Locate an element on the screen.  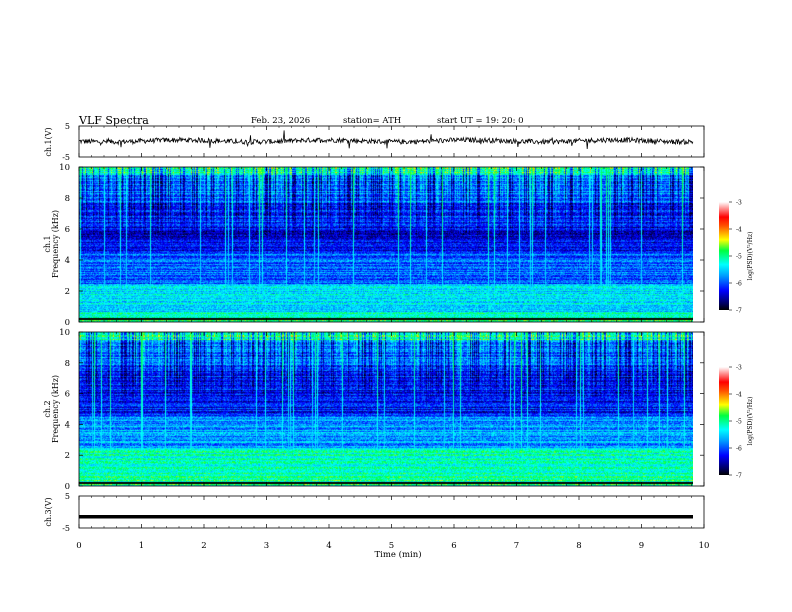
ch1-spec-ylabel2: Frequency (kHz) is located at coordinates (55, 244).